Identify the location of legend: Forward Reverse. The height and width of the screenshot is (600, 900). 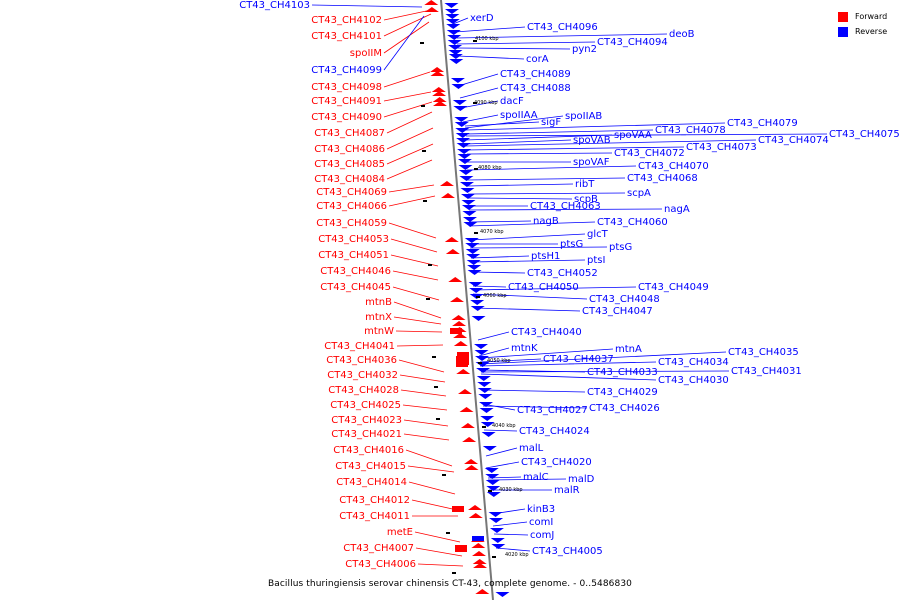
(862, 24).